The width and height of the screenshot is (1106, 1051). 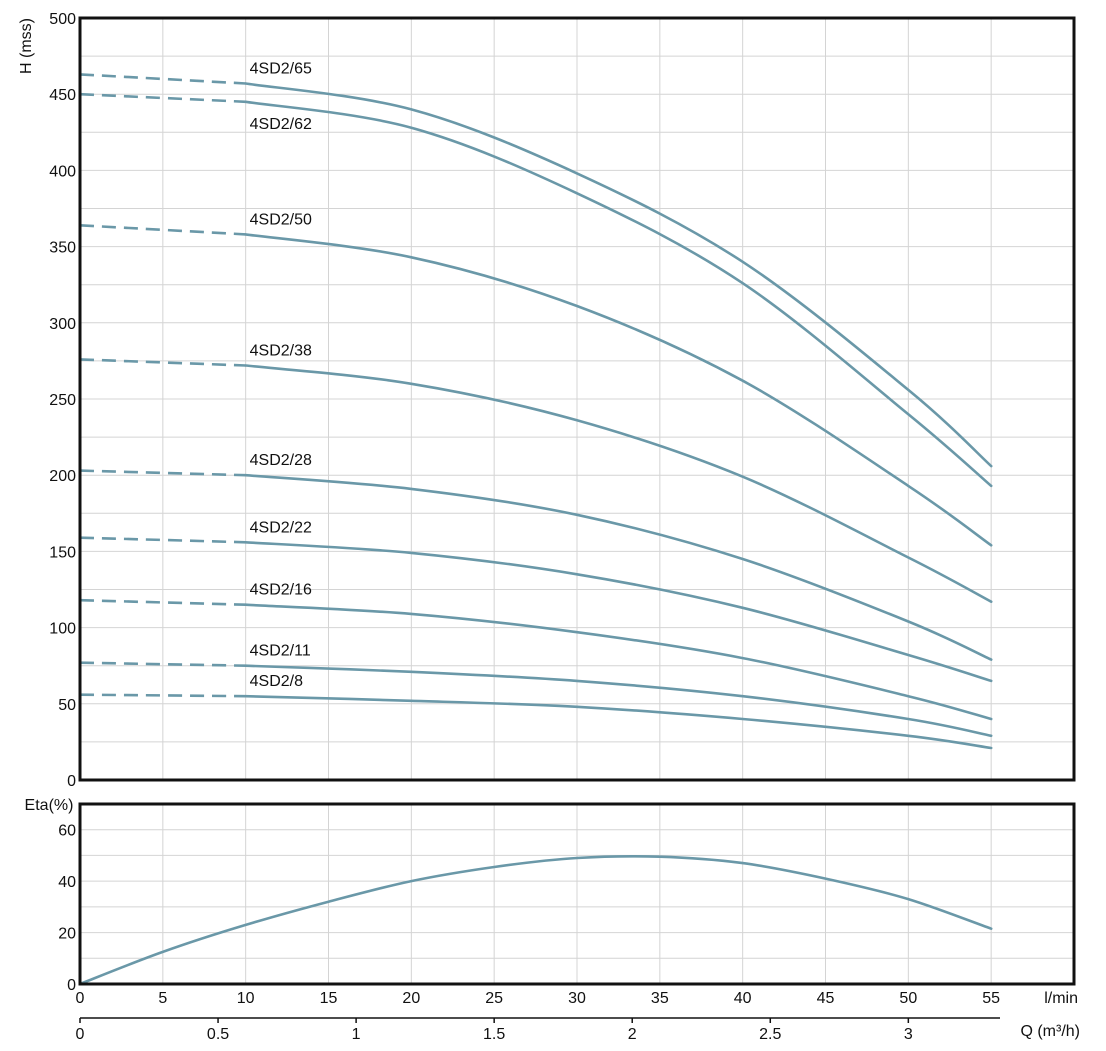 What do you see at coordinates (80, 998) in the screenshot?
I see `x-tick-label: 0` at bounding box center [80, 998].